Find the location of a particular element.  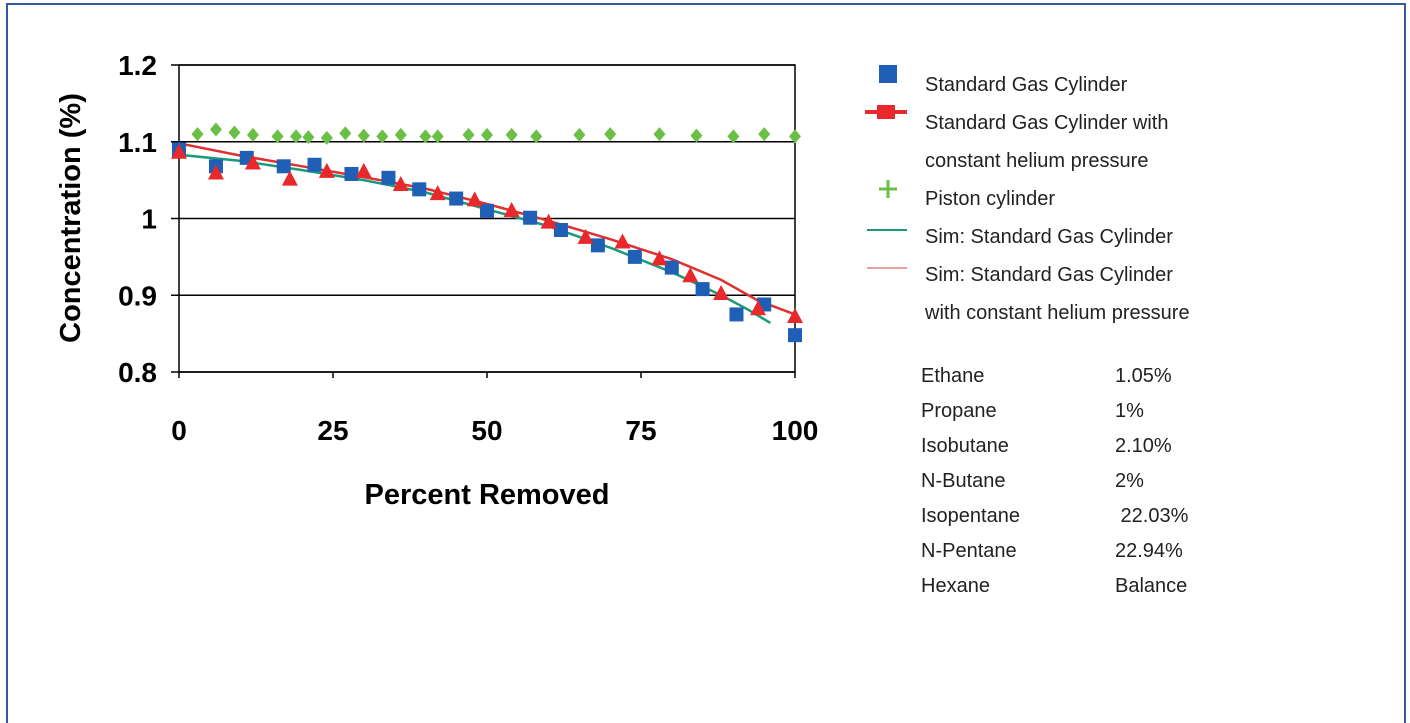

component-name: Propane is located at coordinates (959, 411).